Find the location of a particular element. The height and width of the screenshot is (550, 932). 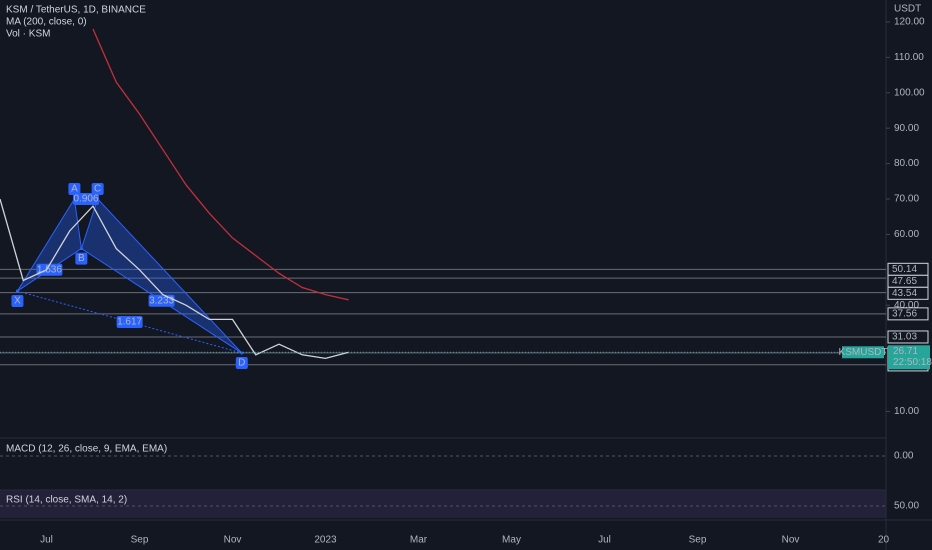

macd-label: MACD (12, 26, close, 9, EMA, EMA) is located at coordinates (86, 449).